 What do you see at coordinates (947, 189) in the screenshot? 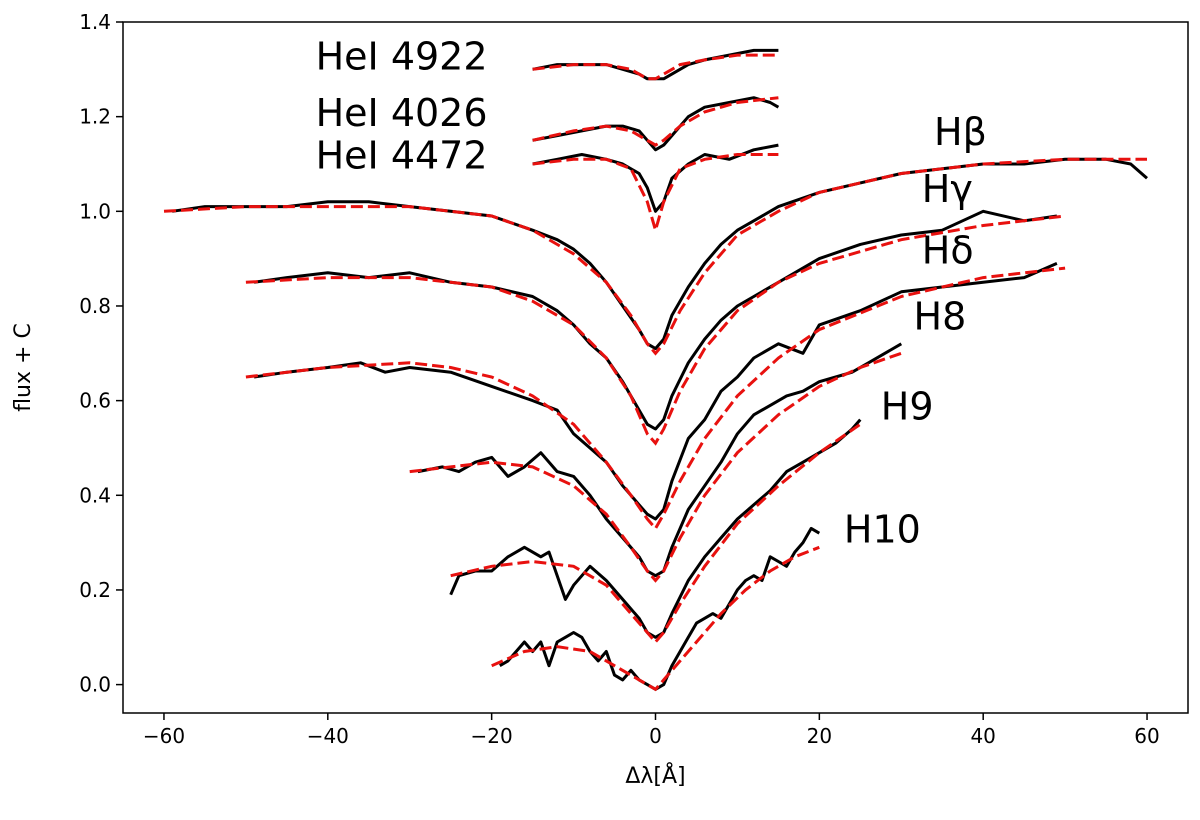
I see `line-label-h-: Hγ` at bounding box center [947, 189].